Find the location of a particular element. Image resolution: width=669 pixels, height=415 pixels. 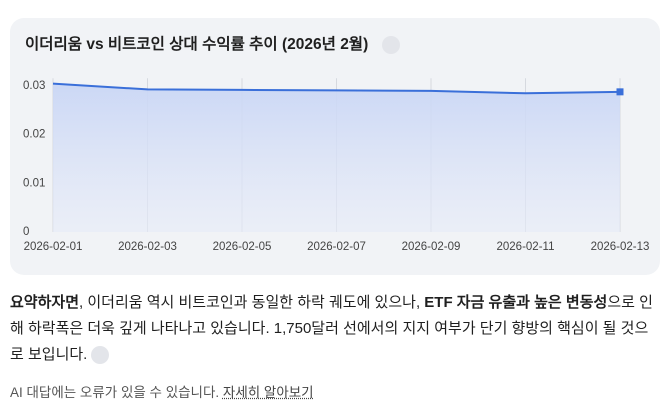

end-marker is located at coordinates (620, 92).